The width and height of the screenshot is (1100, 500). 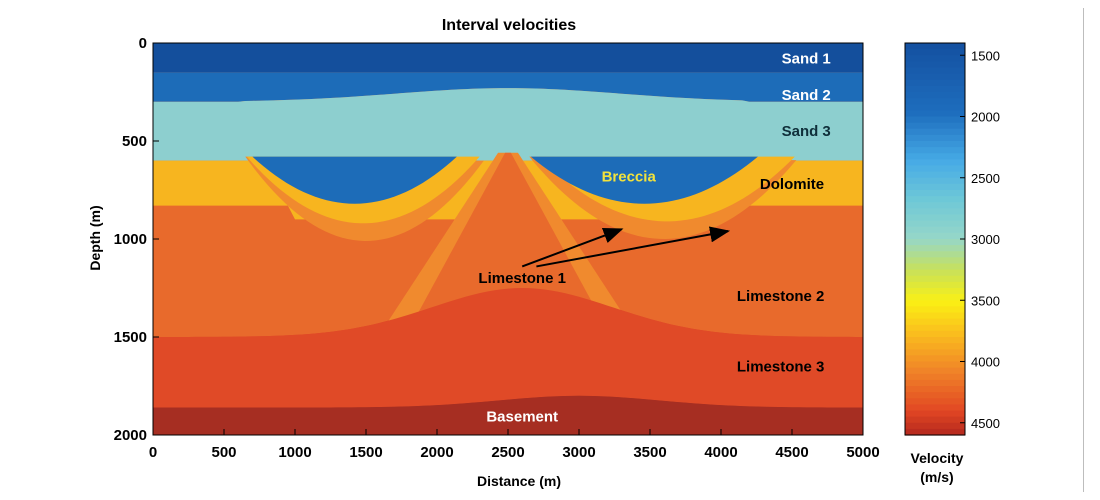 What do you see at coordinates (130, 239) in the screenshot?
I see `y-tick-label: 1000` at bounding box center [130, 239].